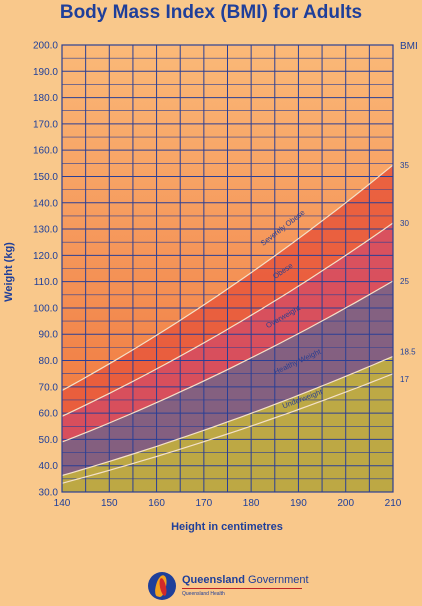  I want to click on queensland-government-logo: Queensland Government Queensland Health, so click(233, 588).